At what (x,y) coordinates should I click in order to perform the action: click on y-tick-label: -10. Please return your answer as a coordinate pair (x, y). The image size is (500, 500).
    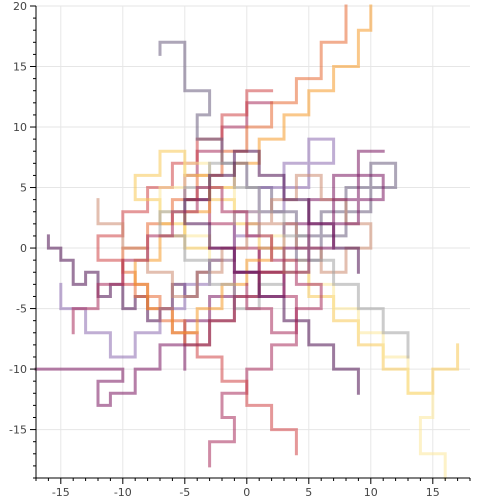
    Looking at the image, I should click on (18, 369).